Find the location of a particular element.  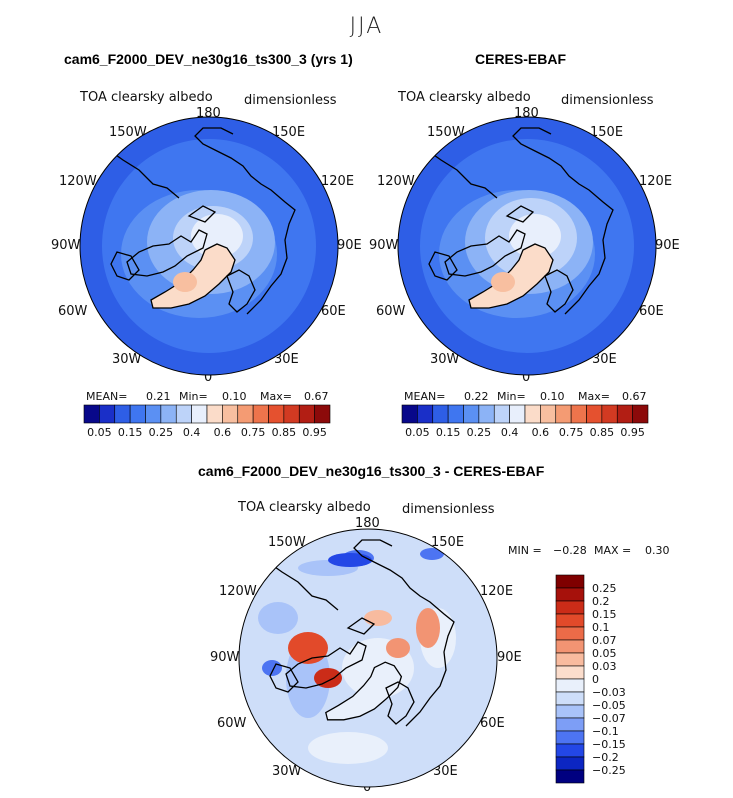

diff-lon-120e: 120E is located at coordinates (497, 591).